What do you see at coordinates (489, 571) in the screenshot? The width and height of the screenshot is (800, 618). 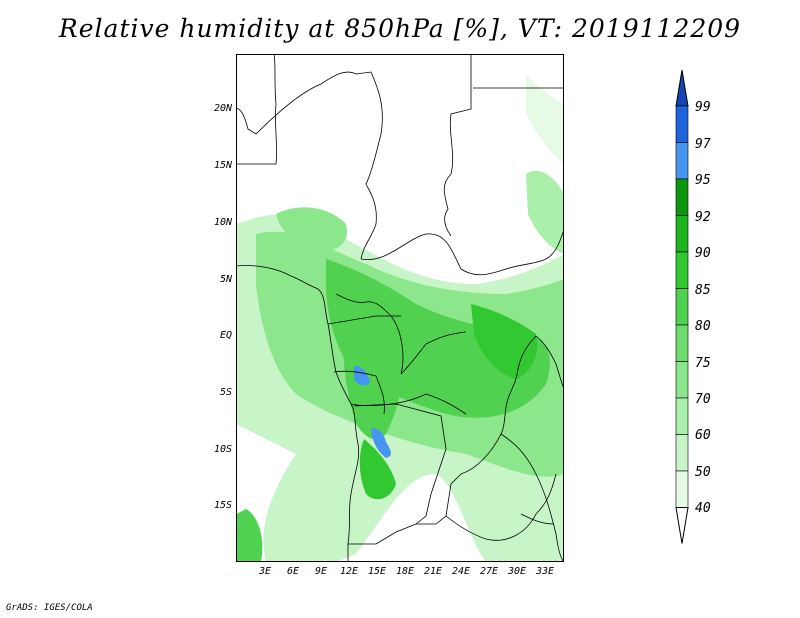 I see `lon-label: 27E` at bounding box center [489, 571].